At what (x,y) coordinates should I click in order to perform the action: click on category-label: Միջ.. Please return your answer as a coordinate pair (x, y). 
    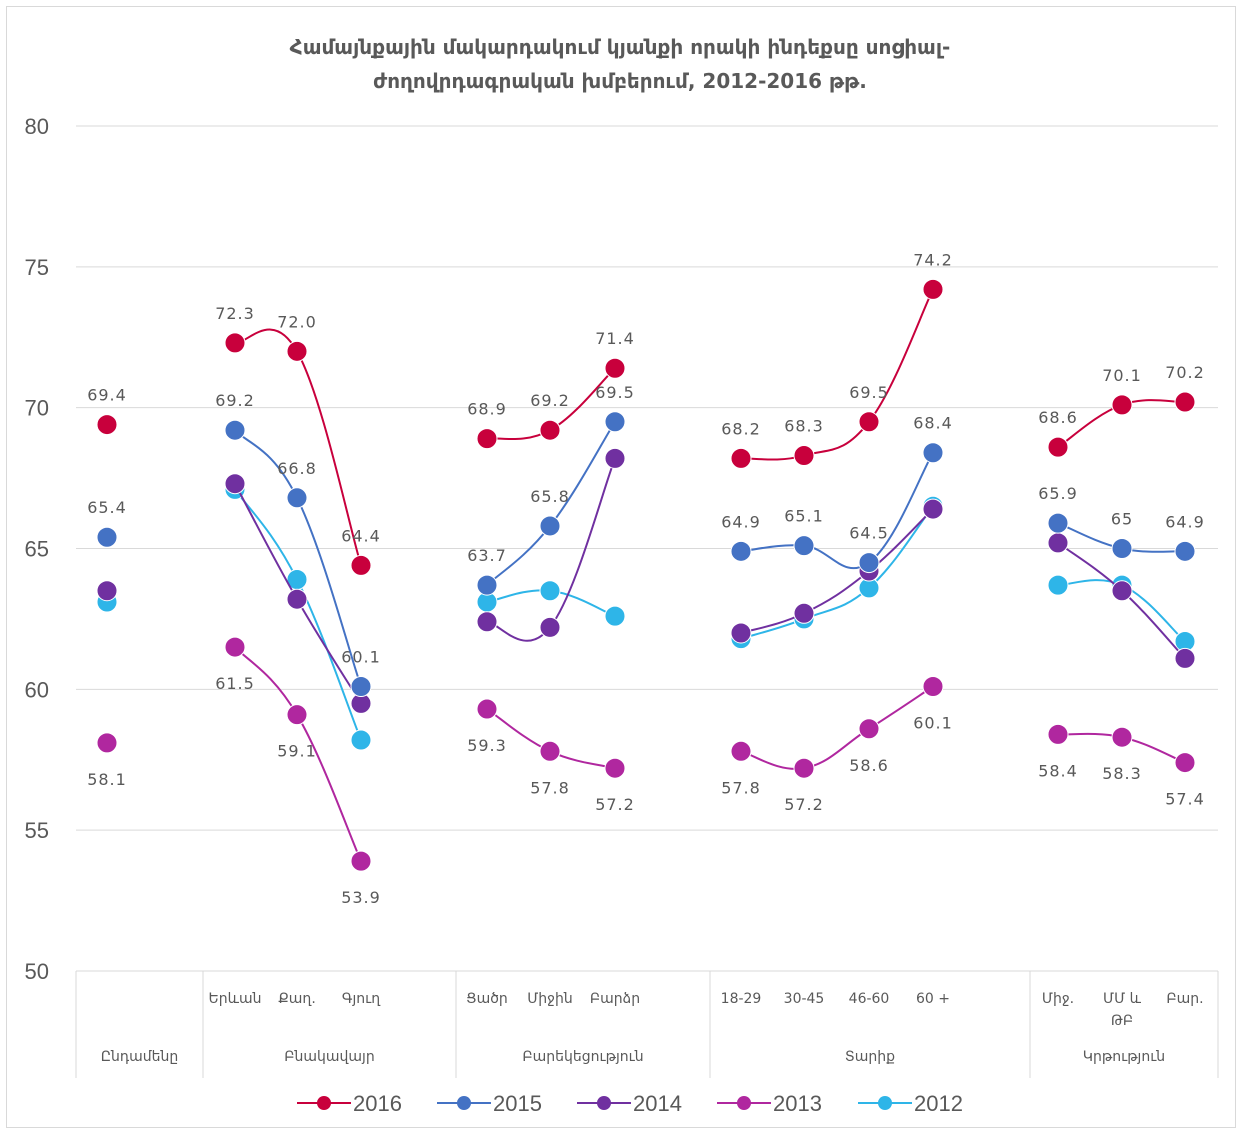
    Looking at the image, I should click on (1058, 999).